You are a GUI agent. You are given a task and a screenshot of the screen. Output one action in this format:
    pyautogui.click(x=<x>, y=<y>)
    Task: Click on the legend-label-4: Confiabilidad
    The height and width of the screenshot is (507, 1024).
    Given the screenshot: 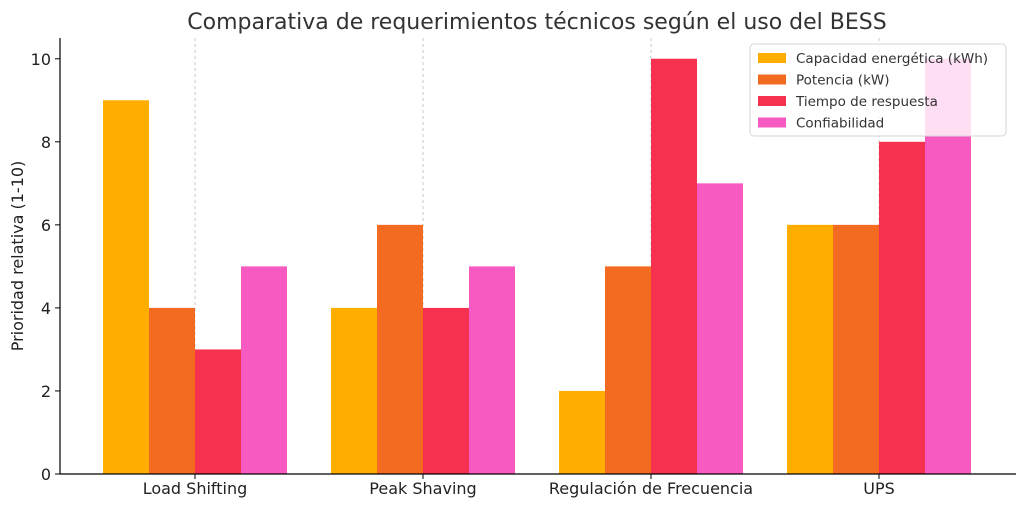 What is the action you would take?
    pyautogui.click(x=840, y=124)
    